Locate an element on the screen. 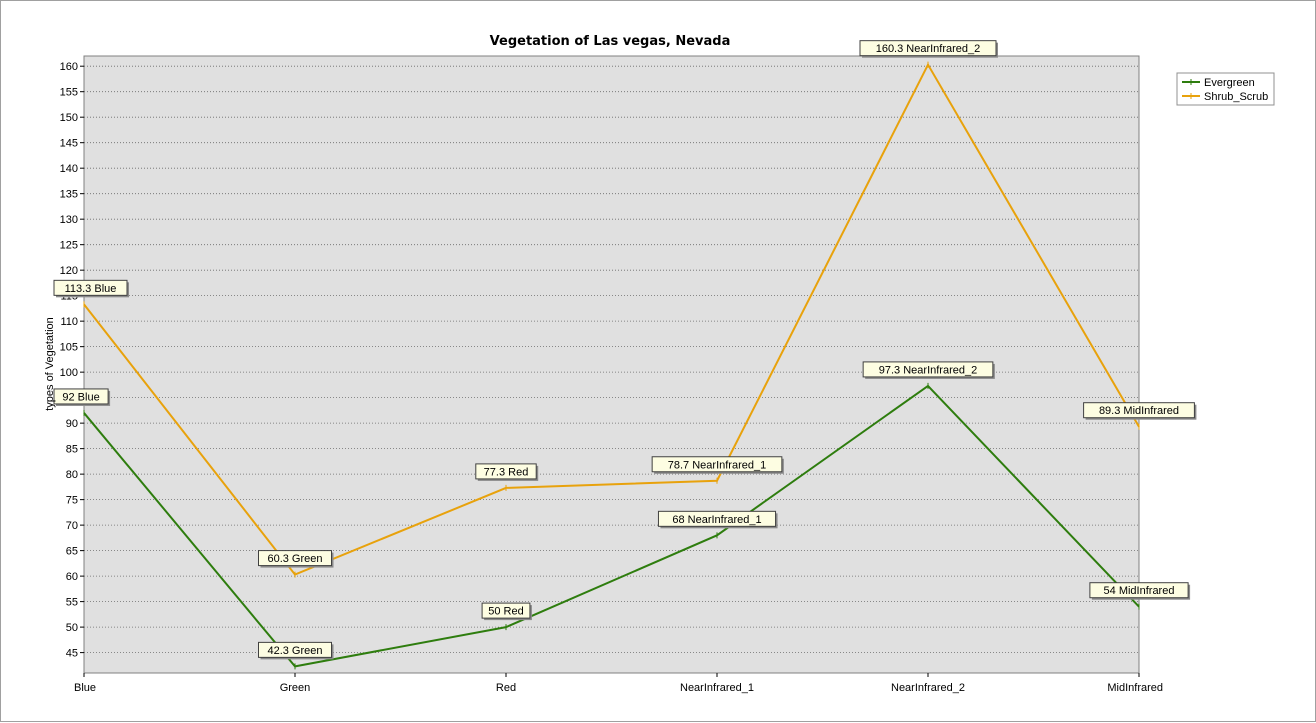 Image resolution: width=1316 pixels, height=723 pixels. data-label-text: 54 MidInfrared is located at coordinates (1139, 591).